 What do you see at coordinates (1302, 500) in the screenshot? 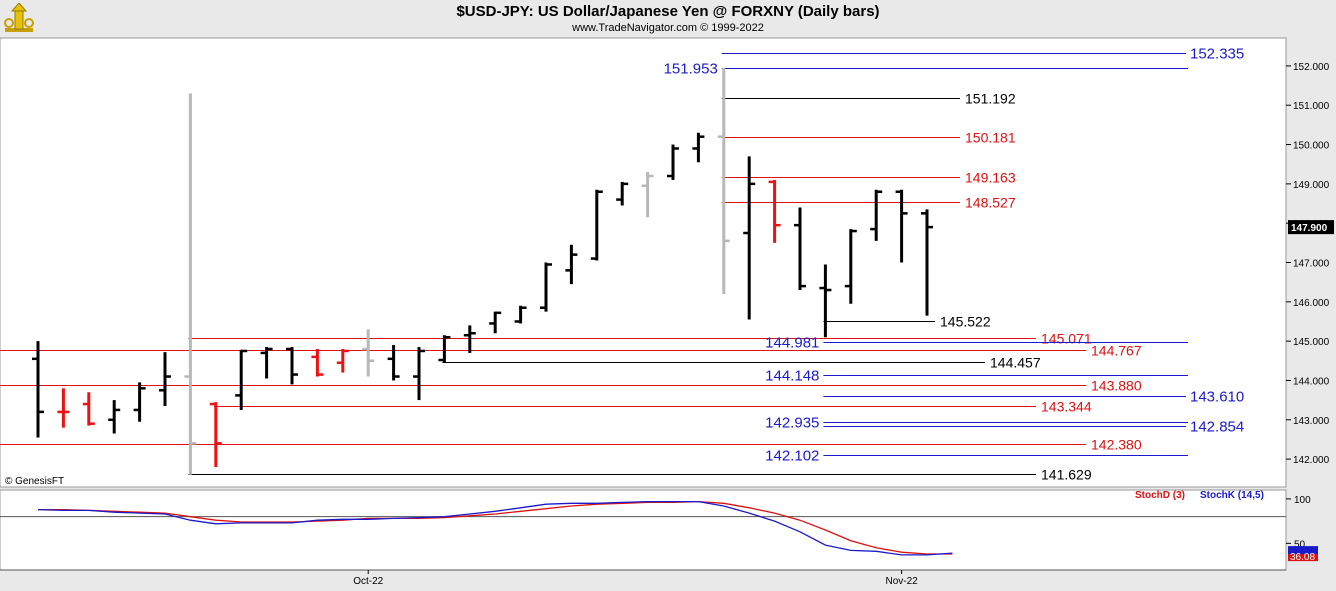
I see `stochastic-tick-label: 100` at bounding box center [1302, 500].